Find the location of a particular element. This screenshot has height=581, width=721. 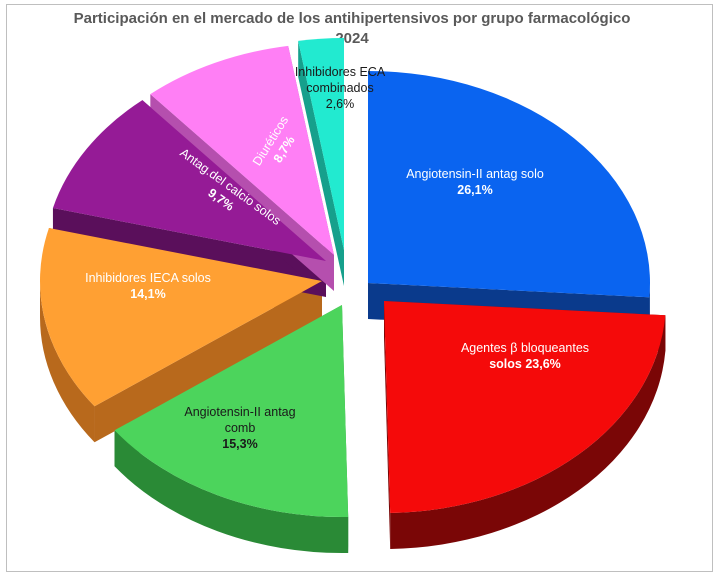

slice-name-label: Inhibidores ECA is located at coordinates (340, 72).